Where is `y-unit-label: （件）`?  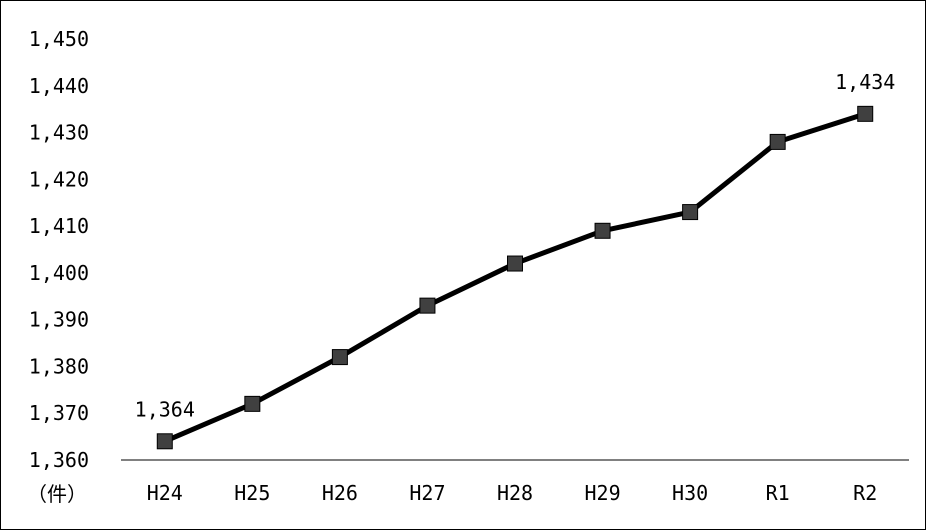 y-unit-label: （件） is located at coordinates (57, 494).